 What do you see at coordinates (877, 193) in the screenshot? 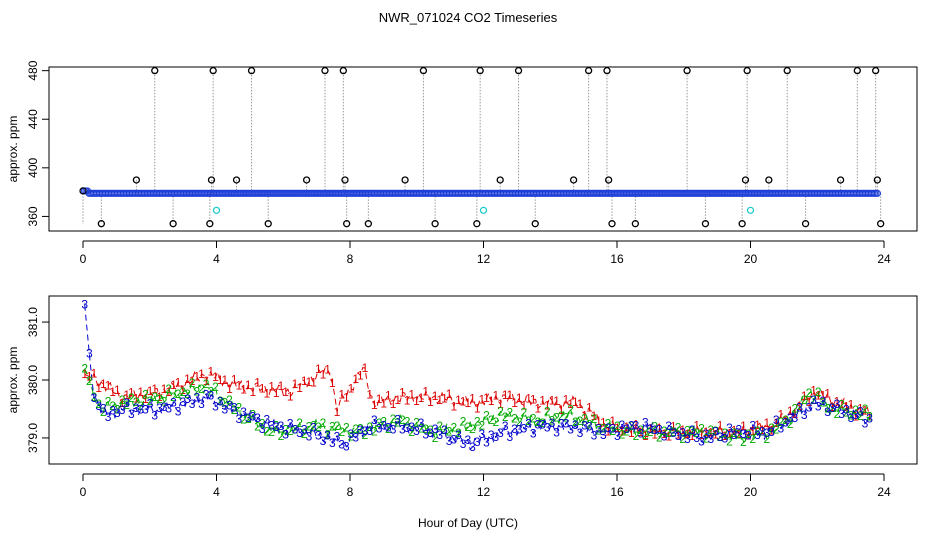
I see `baseline-point` at bounding box center [877, 193].